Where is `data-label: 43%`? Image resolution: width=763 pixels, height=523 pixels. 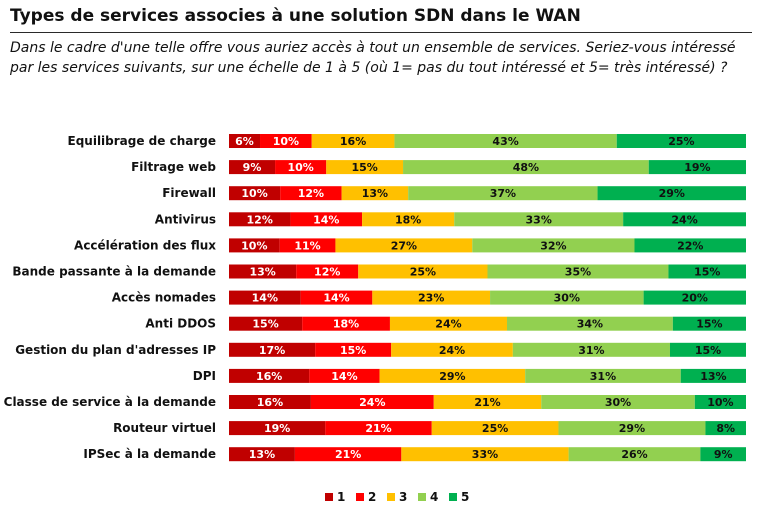
data-label: 43% is located at coordinates (505, 141).